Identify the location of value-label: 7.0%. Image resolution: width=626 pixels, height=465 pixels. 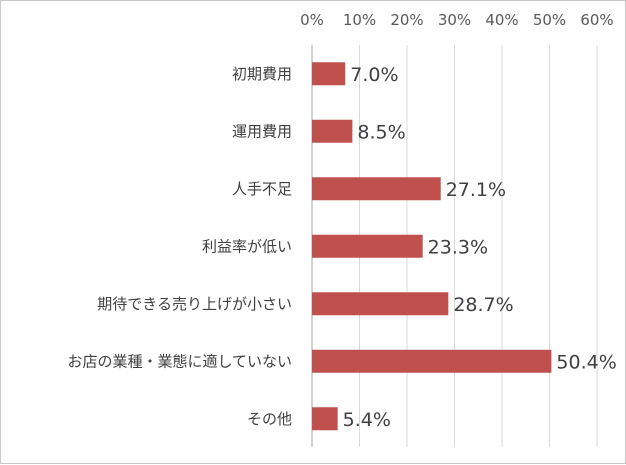
(374, 75).